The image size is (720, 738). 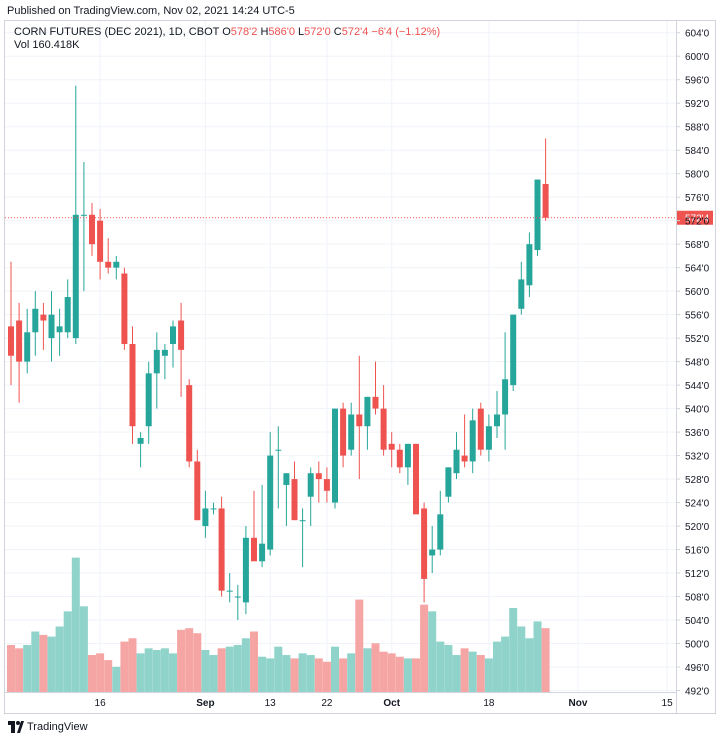 What do you see at coordinates (340, 701) in the screenshot?
I see `time-axis: 16 Sep 13 22 Oct 18 Nov 15` at bounding box center [340, 701].